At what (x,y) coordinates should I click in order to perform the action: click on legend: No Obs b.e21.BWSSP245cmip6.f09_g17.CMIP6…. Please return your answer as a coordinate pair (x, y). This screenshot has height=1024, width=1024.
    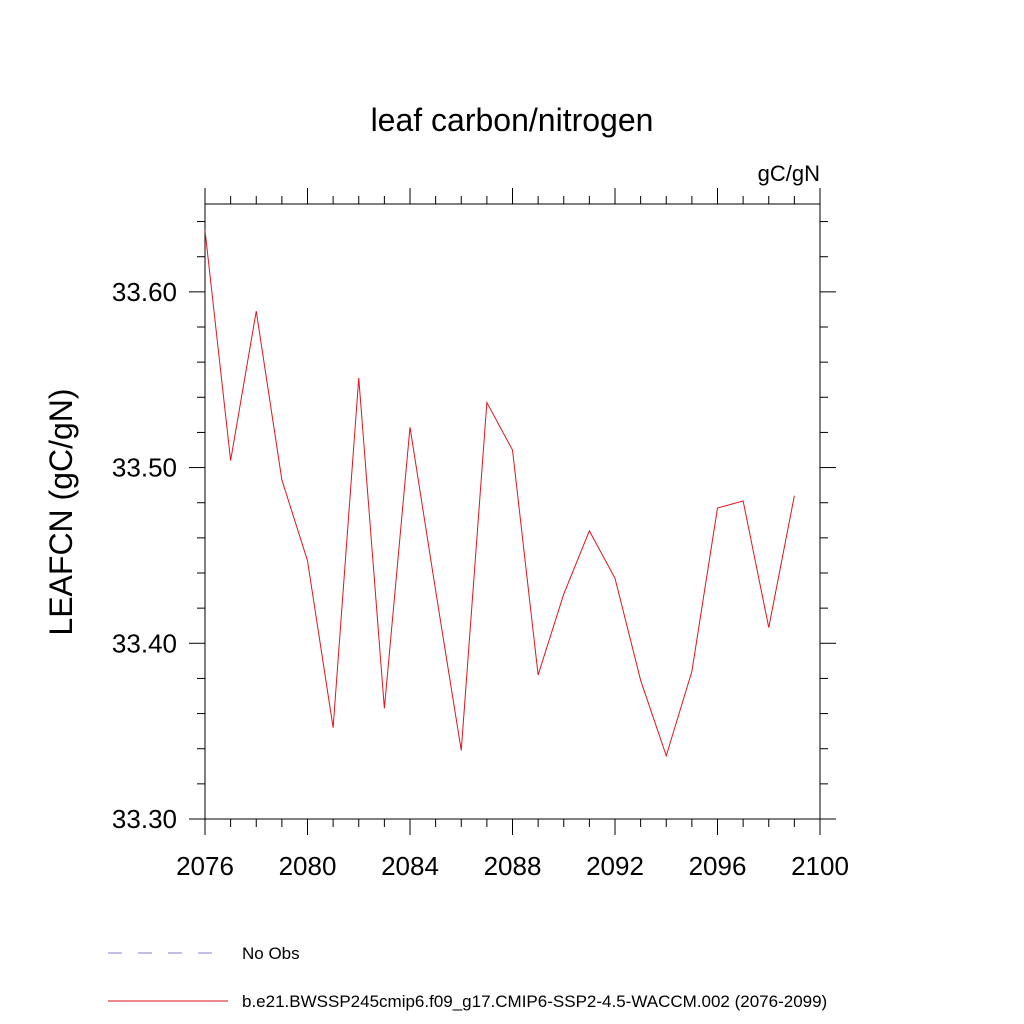
    Looking at the image, I should click on (467, 977).